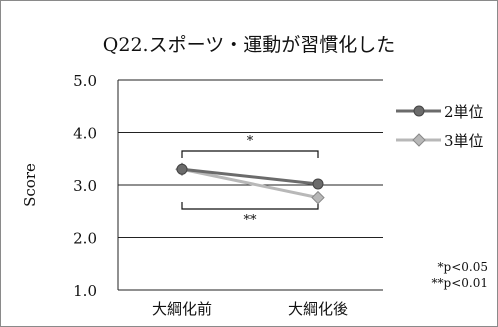 This screenshot has width=498, height=327. What do you see at coordinates (463, 267) in the screenshot?
I see `p-value-note: *p<0.05` at bounding box center [463, 267].